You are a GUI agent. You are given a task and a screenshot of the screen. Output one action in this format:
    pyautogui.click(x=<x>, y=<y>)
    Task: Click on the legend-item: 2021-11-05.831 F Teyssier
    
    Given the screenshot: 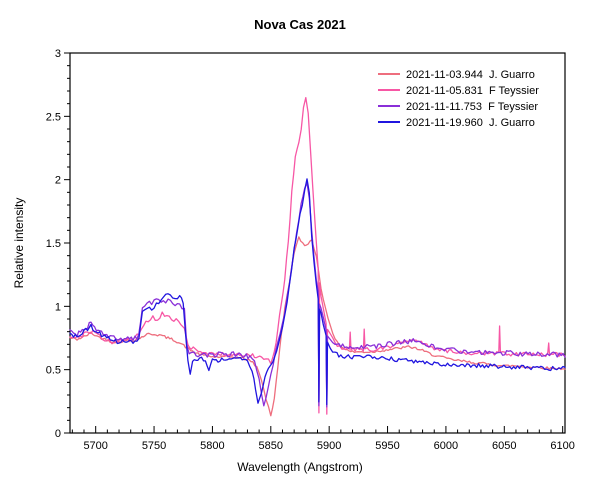 What is the action you would take?
    pyautogui.click(x=458, y=91)
    